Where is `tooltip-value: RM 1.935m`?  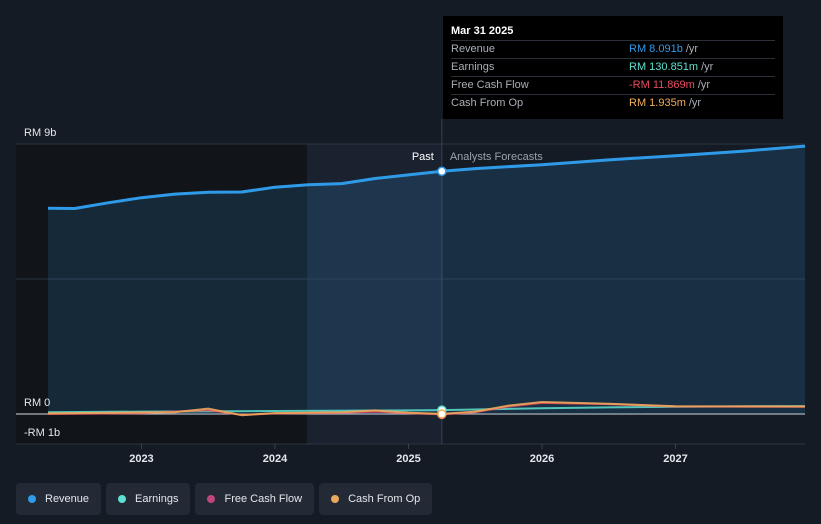
tooltip-value: RM 1.935m is located at coordinates (657, 103).